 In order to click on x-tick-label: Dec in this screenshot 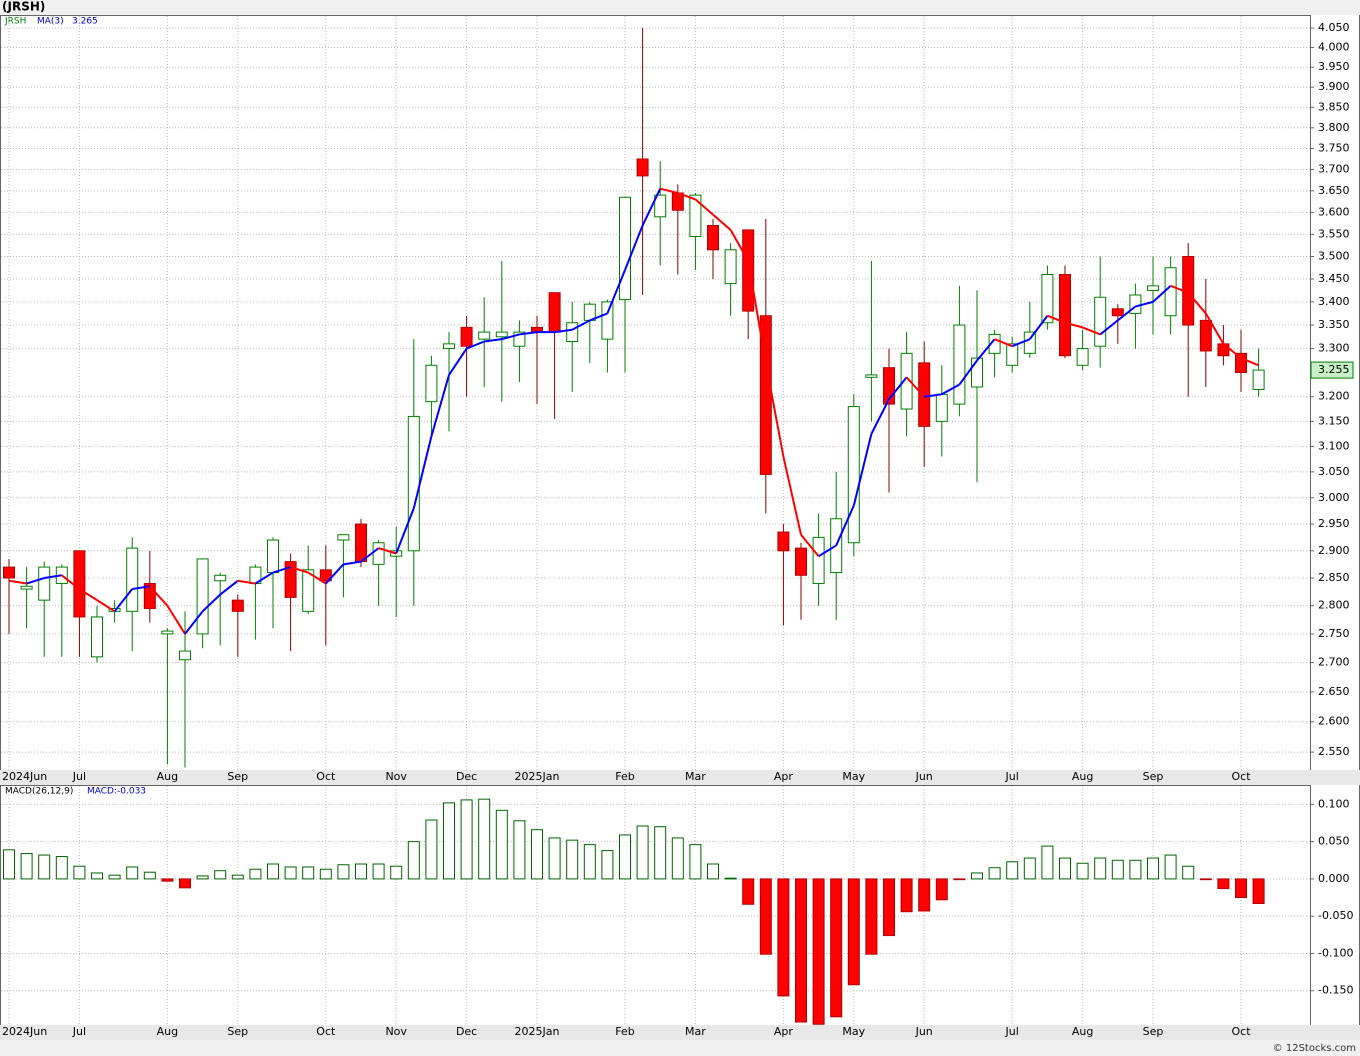, I will do `click(466, 776)`.